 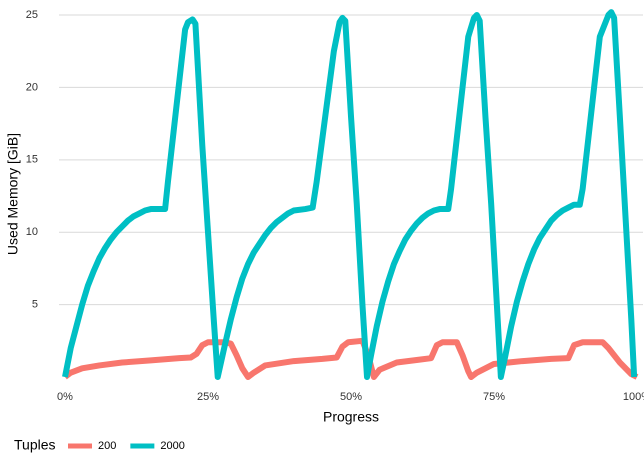 I want to click on y-tick-label: 15, so click(x=32, y=160).